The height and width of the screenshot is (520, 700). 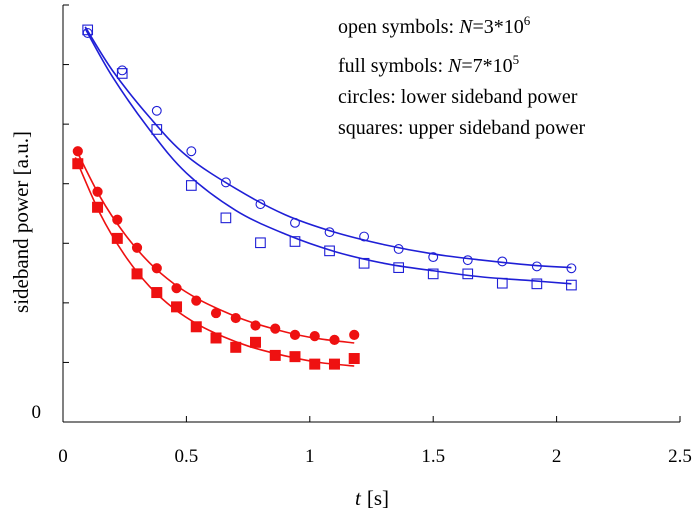 I want to click on y-axis-title: sideband power [a.u.], so click(x=21, y=222).